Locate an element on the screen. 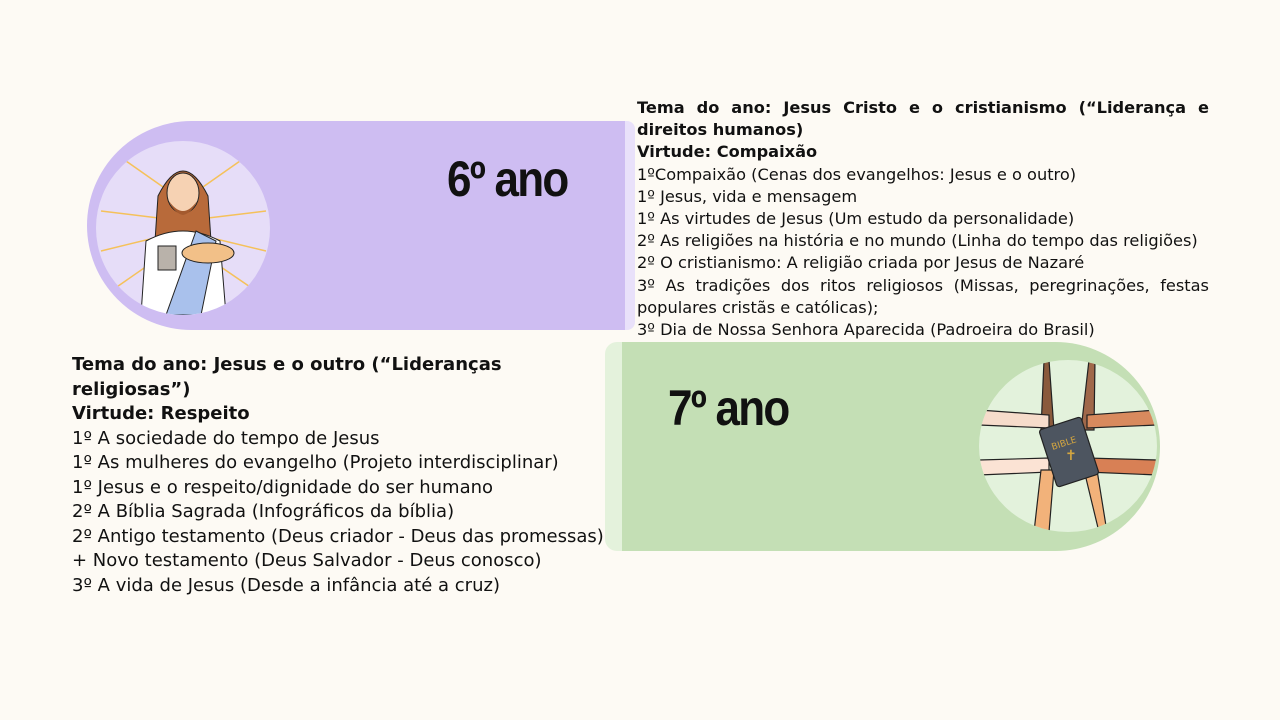  seventh-grade-title: 7º ano is located at coordinates (729, 408).